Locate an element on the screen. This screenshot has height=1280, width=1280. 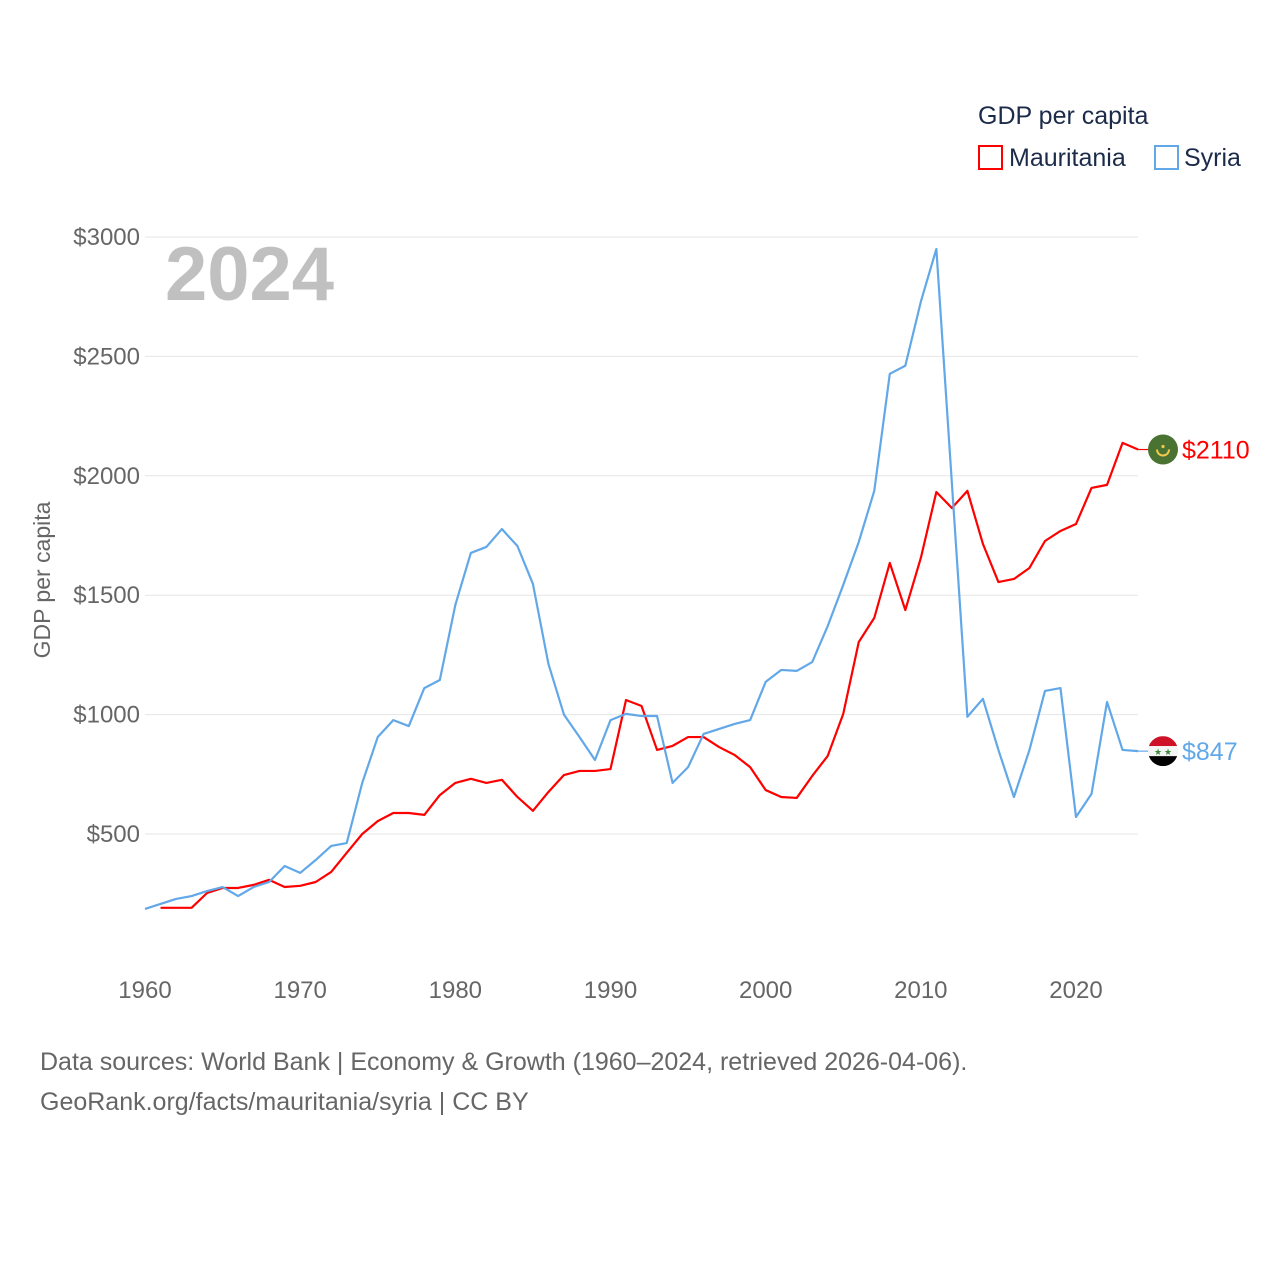
star-icon is located at coordinates (1163, 446).